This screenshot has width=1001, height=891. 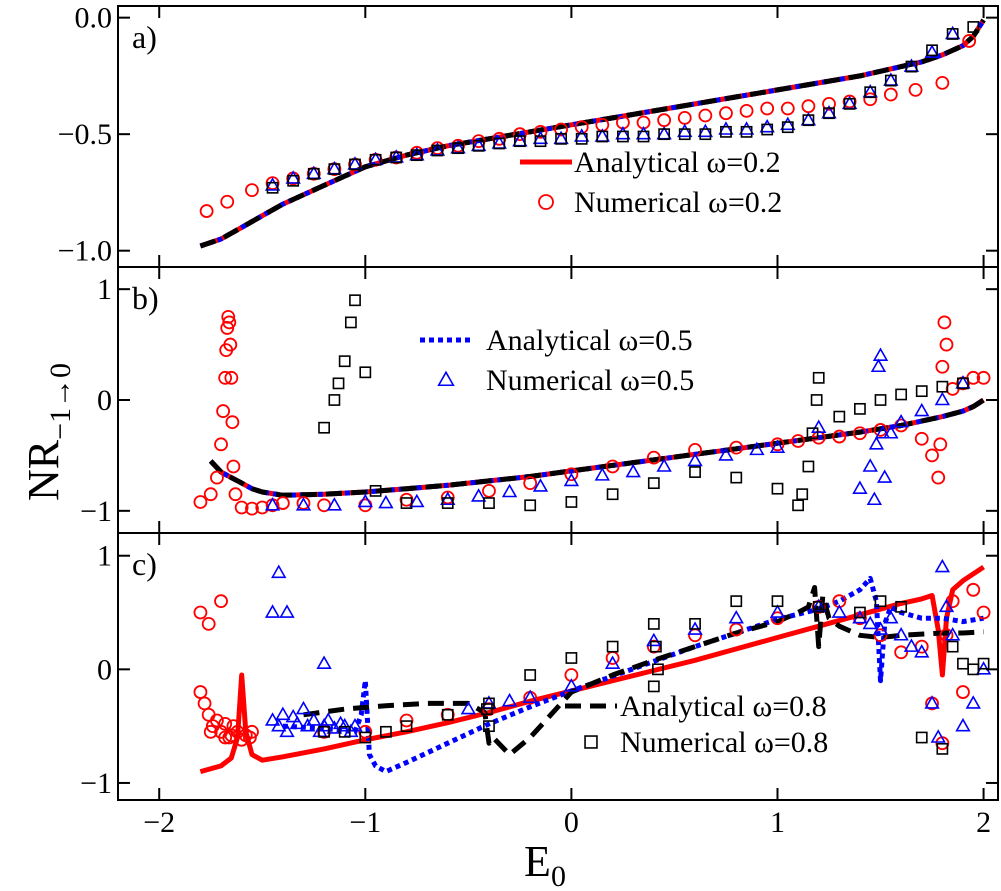 I want to click on x-axis-title-main: E, so click(x=537, y=861).